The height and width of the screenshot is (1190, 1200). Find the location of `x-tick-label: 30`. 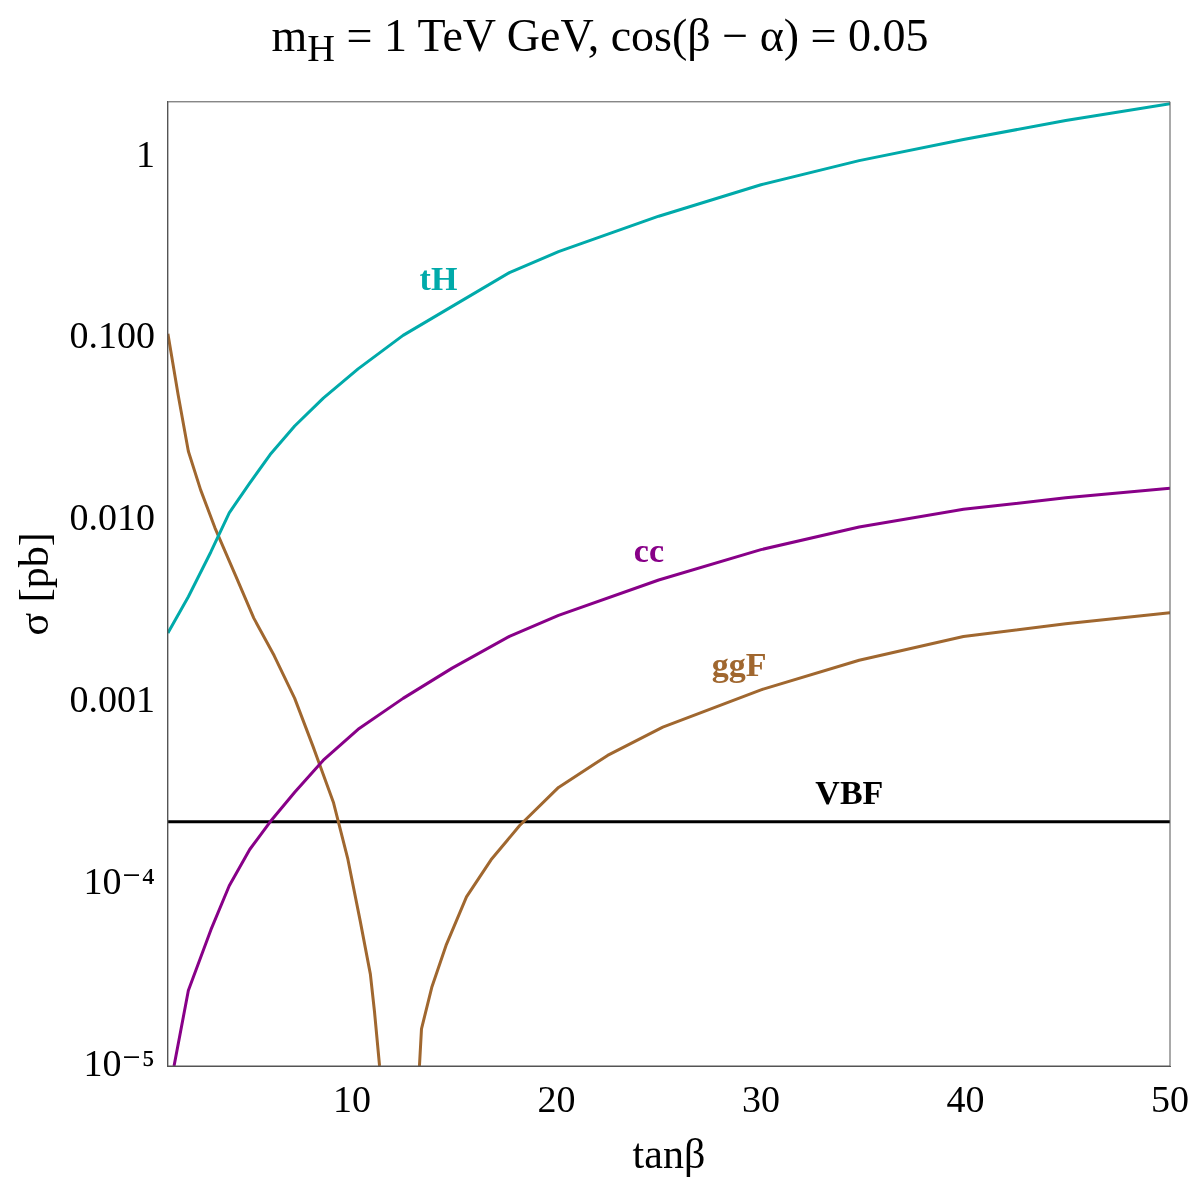

x-tick-label: 30 is located at coordinates (760, 1098).